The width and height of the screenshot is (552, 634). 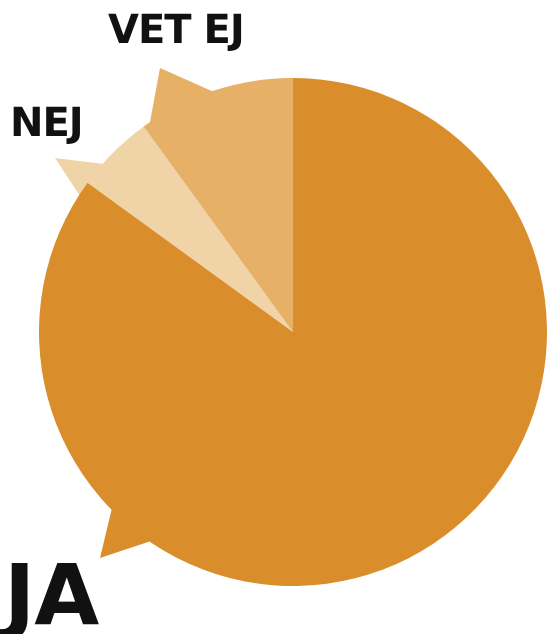 I want to click on callout-tail-ja, so click(x=130, y=533).